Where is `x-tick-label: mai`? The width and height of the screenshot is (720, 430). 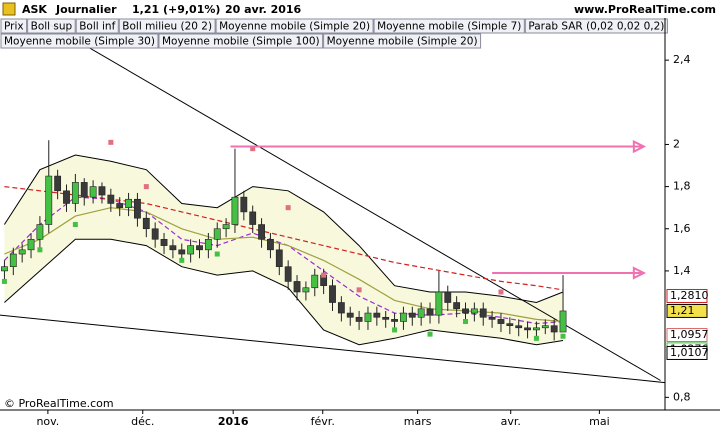
x-tick-label: mai is located at coordinates (599, 421).